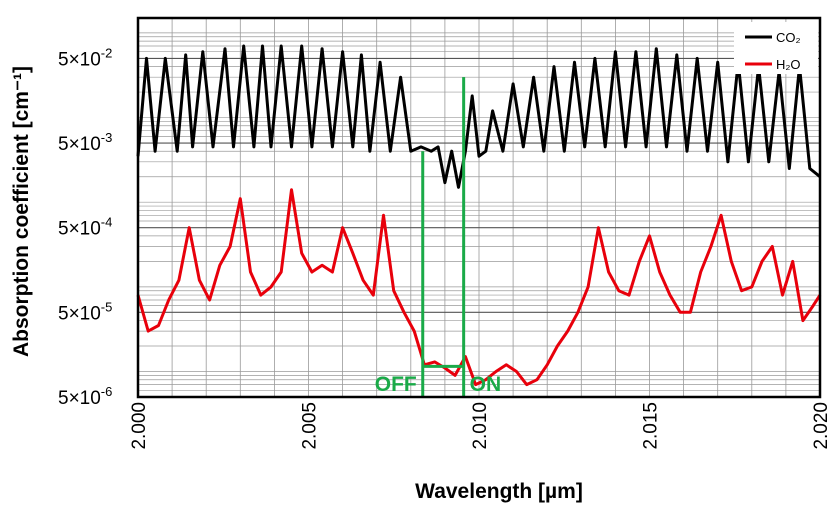 This screenshot has width=831, height=506. Describe the element at coordinates (776, 48) in the screenshot. I see `legend: CO₂ H₂O` at that location.